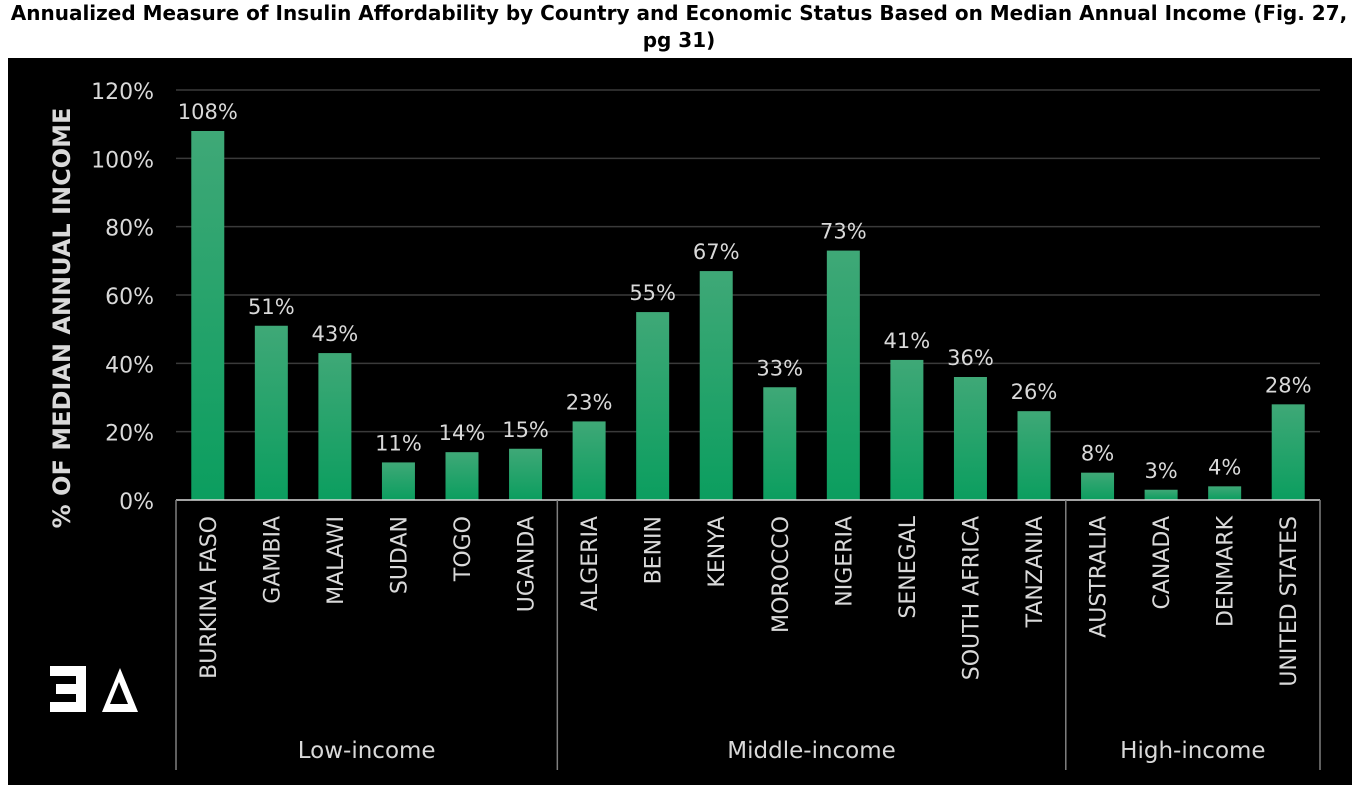 The height and width of the screenshot is (790, 1358). Describe the element at coordinates (1192, 751) in the screenshot. I see `group-label: High-income` at that location.